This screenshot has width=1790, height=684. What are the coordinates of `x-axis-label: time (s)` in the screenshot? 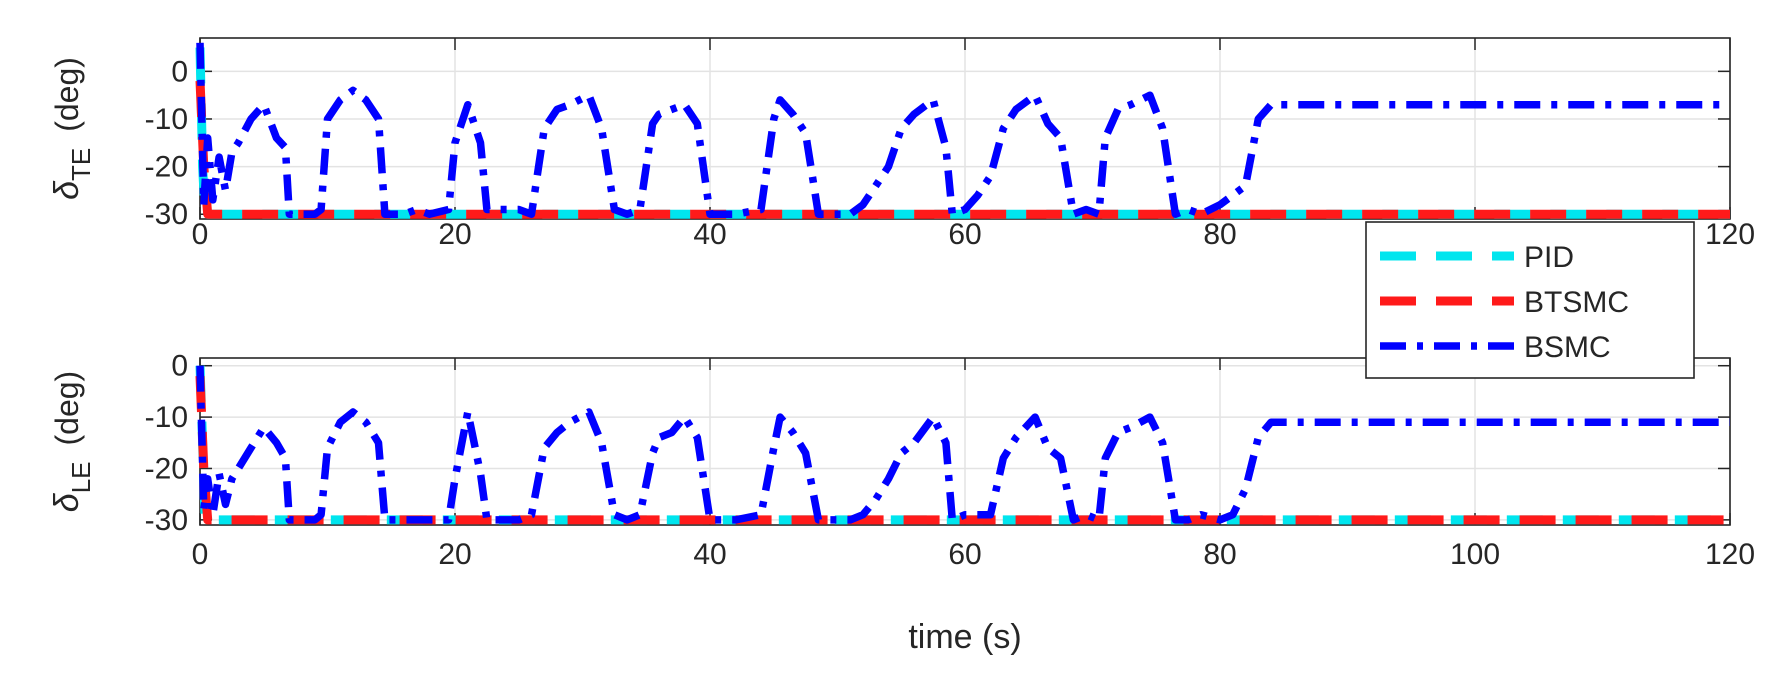 It's located at (964, 637).